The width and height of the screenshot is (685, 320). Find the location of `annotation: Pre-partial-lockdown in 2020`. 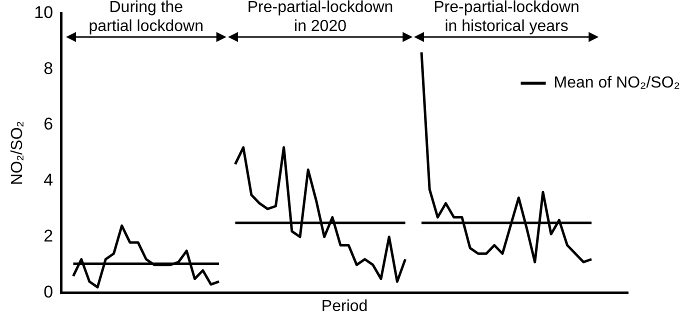

annotation: Pre-partial-lockdown in 2020 is located at coordinates (320, 18).